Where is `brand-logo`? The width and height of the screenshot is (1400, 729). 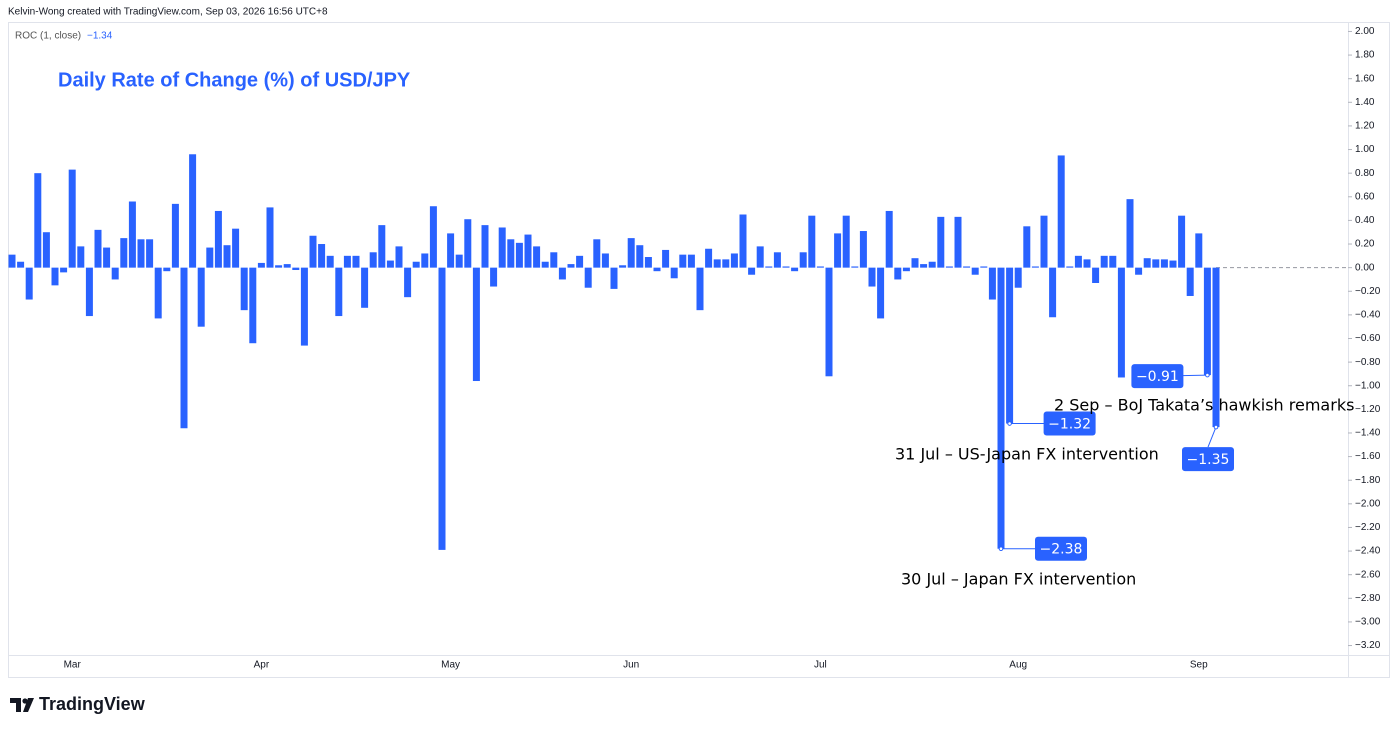 brand-logo is located at coordinates (22, 705).